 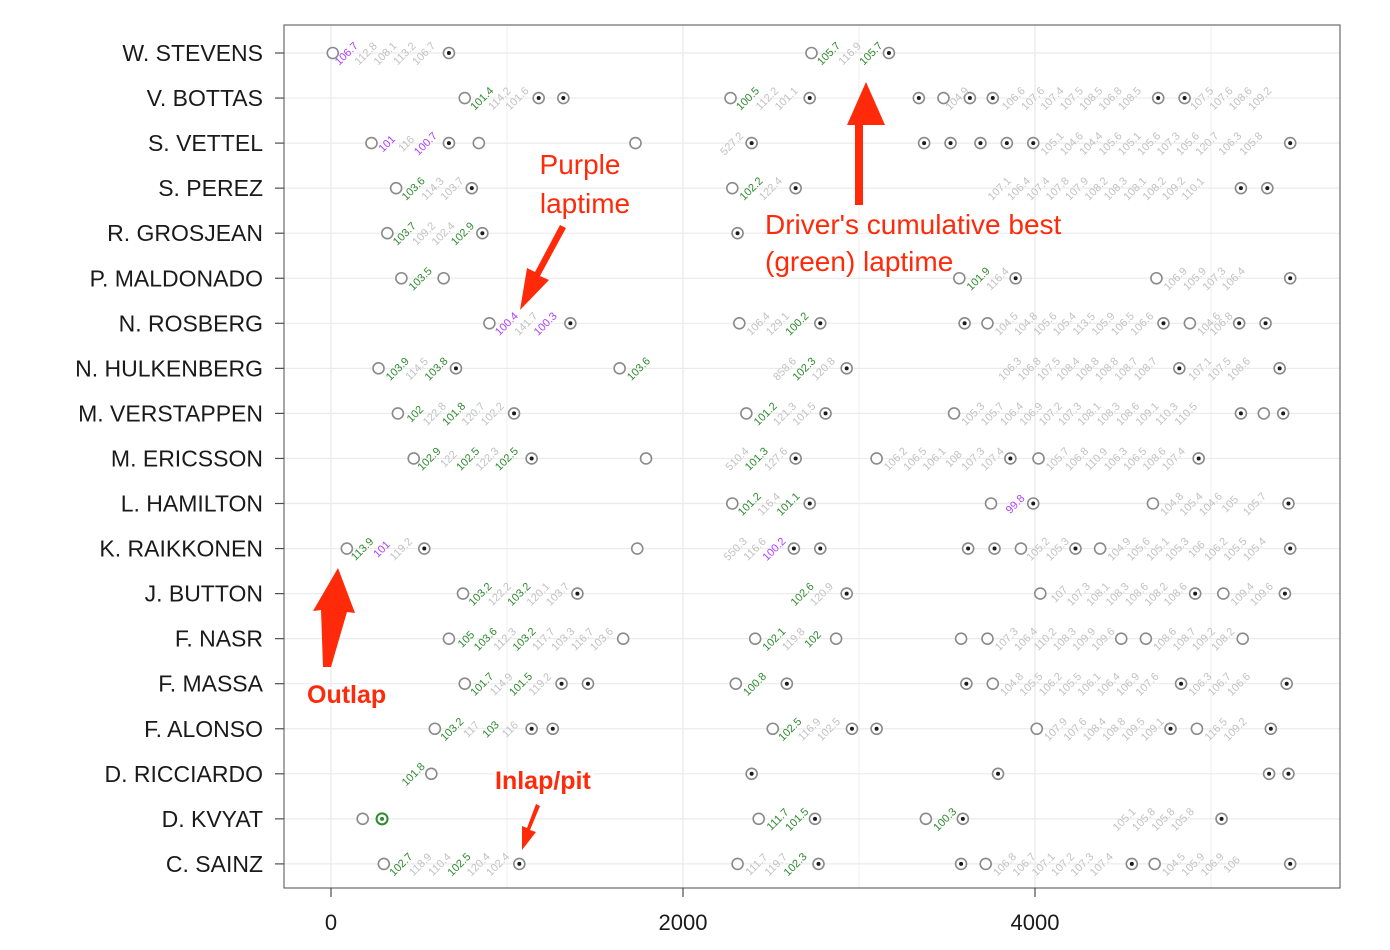 What do you see at coordinates (575, 229) in the screenshot?
I see `annotation-purple-laptime: Purple laptime` at bounding box center [575, 229].